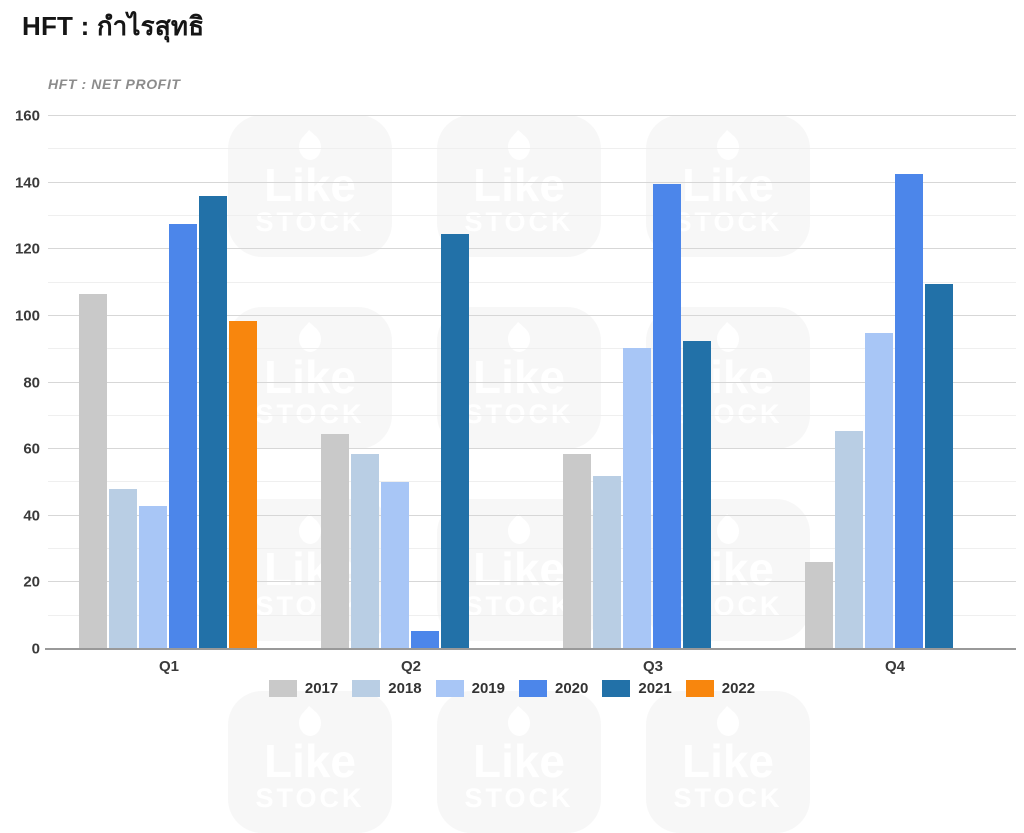  I want to click on x-axis-tick-q3: Q3, so click(652, 666).